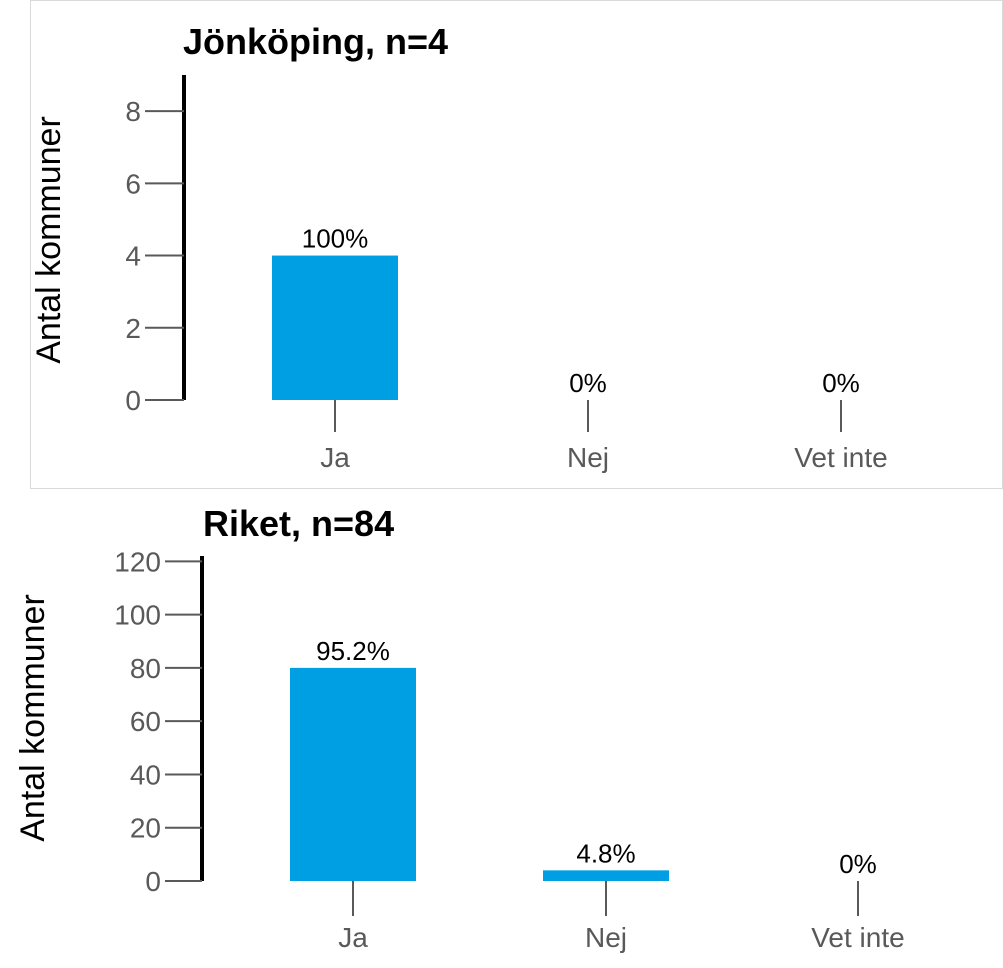  I want to click on data-label: 4.8%, so click(605, 853).